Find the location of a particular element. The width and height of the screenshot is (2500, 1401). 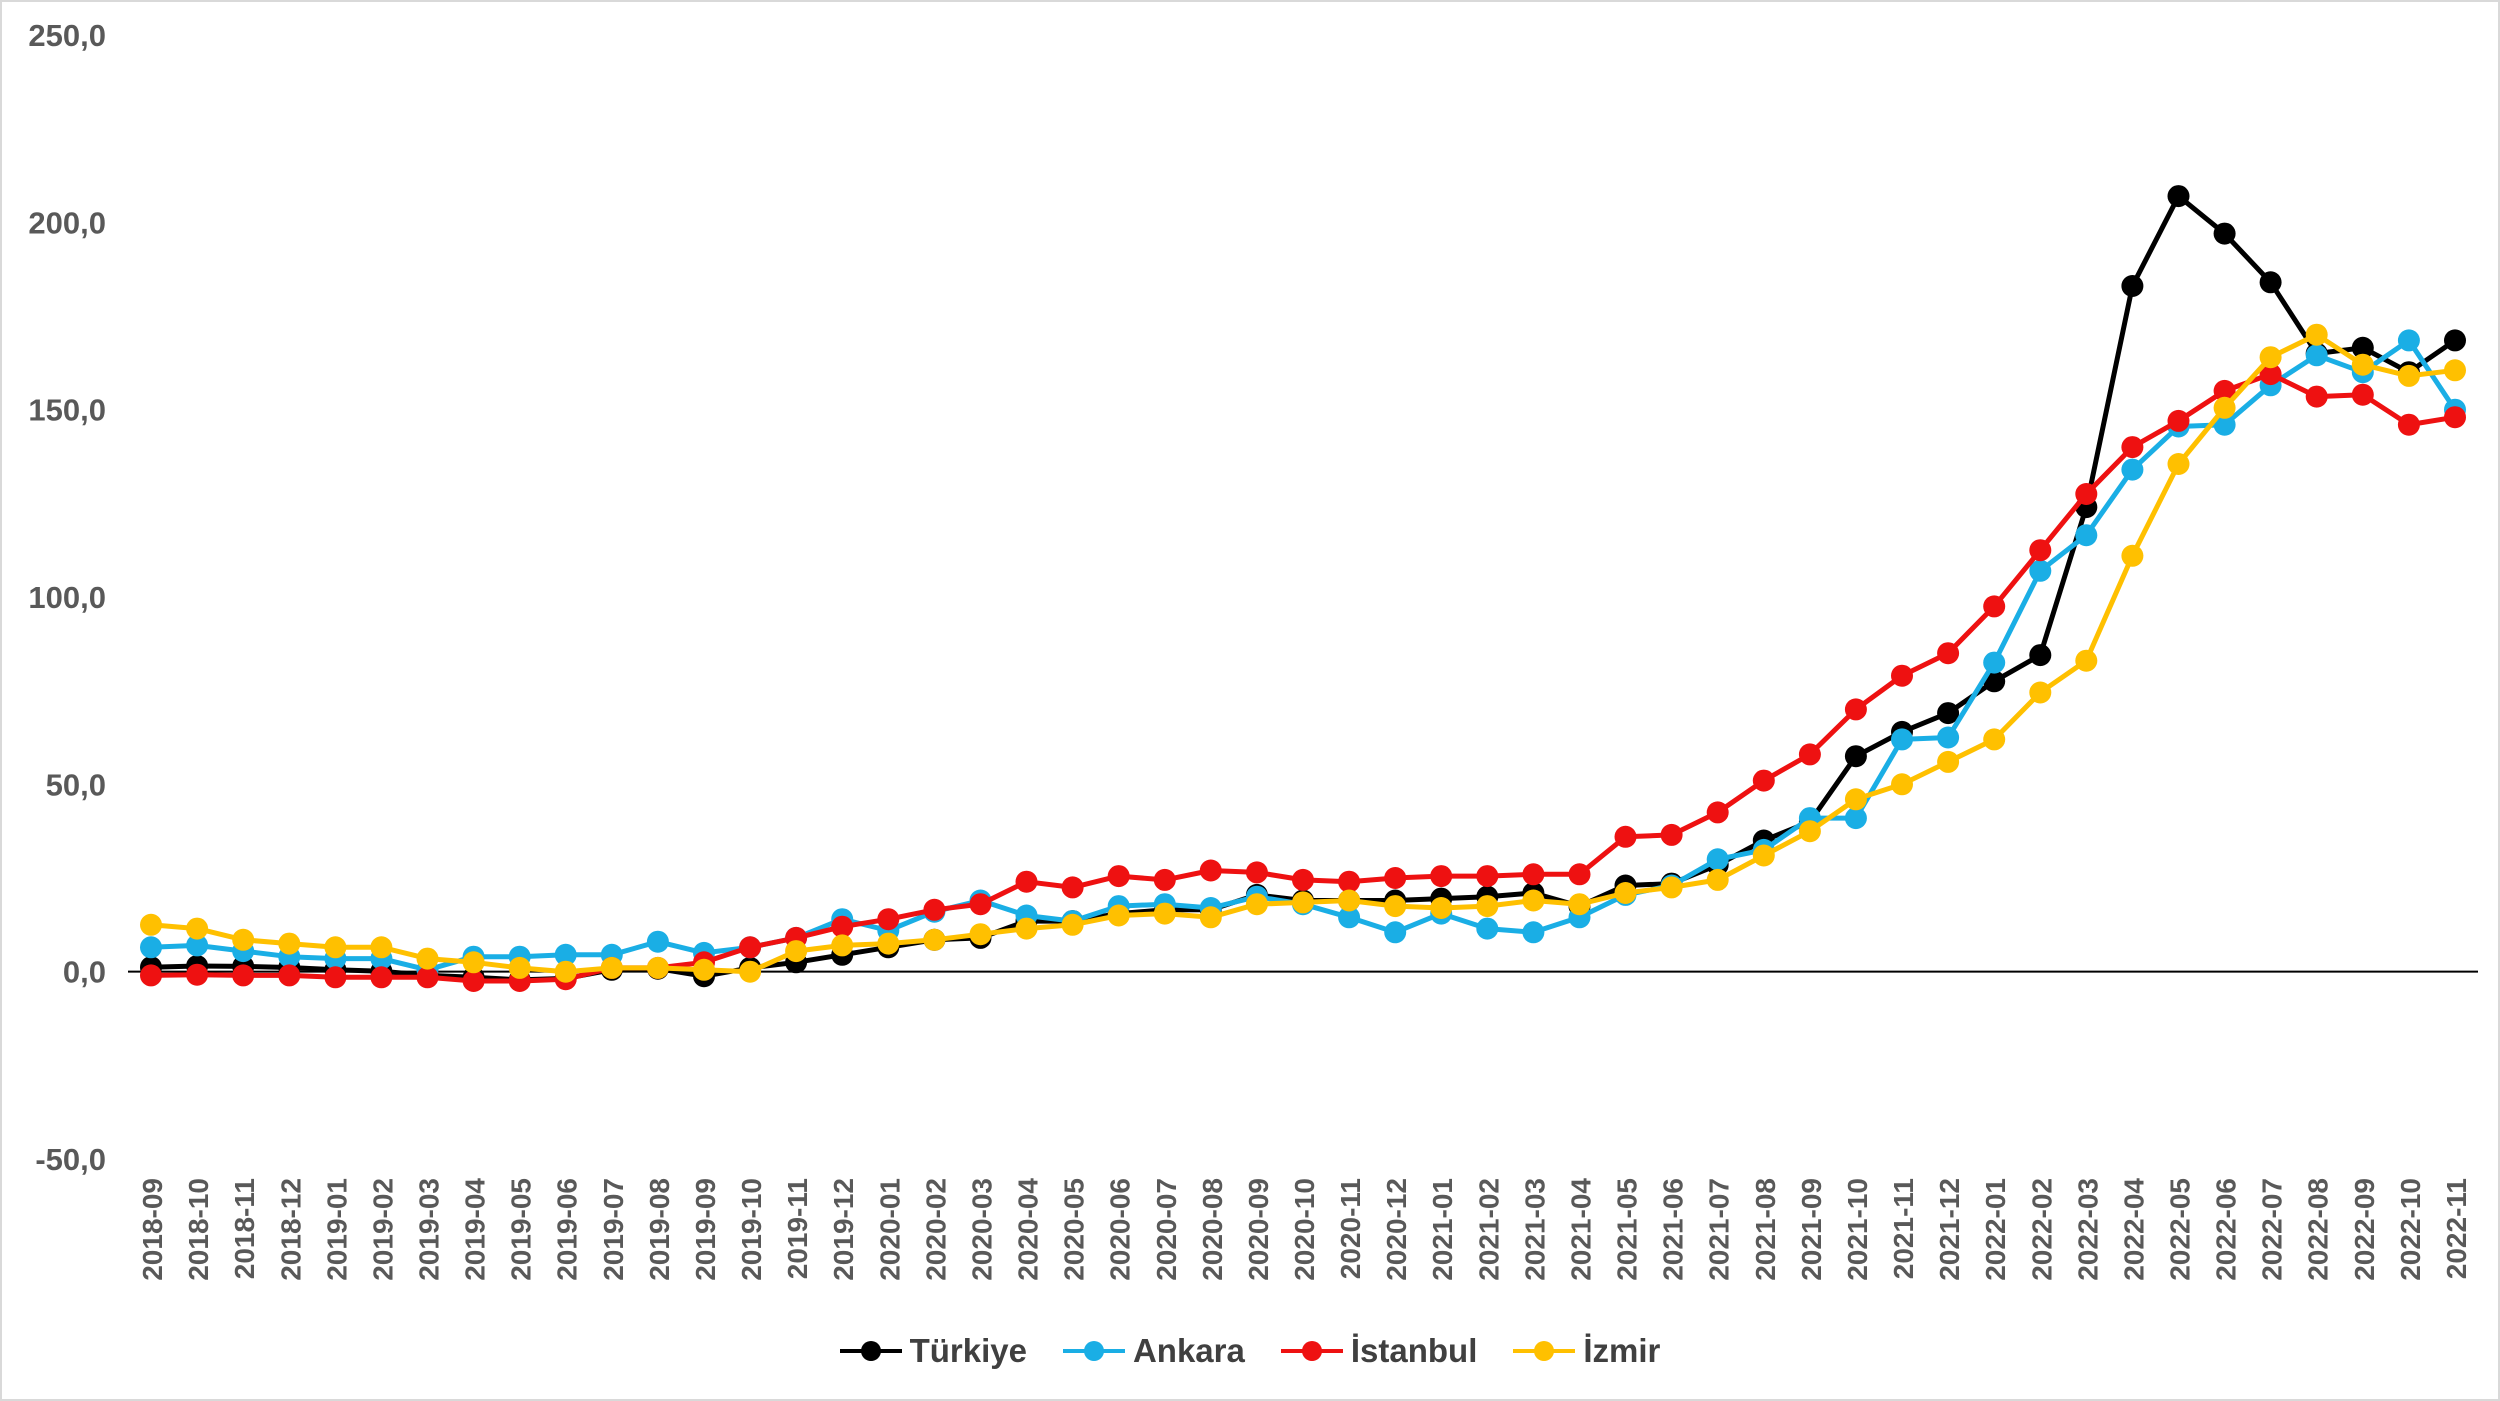

y-tick-label: 250,0 is located at coordinates (67, 35).